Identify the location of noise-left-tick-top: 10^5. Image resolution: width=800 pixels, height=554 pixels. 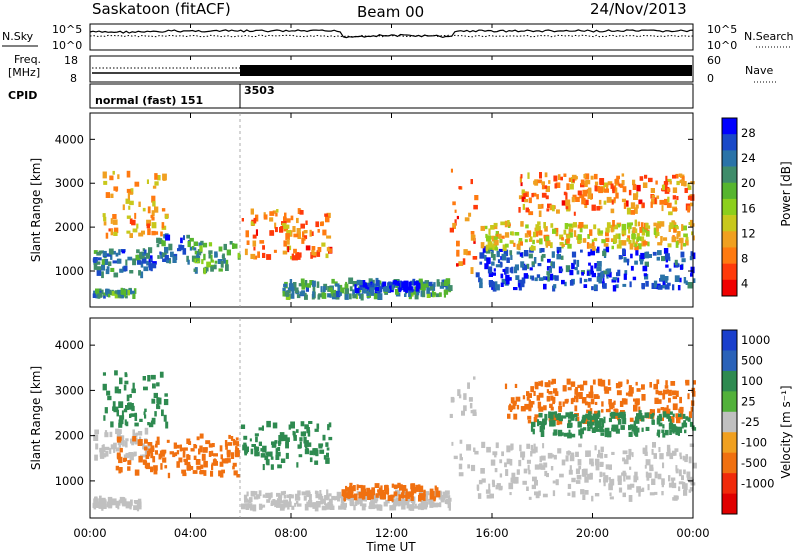
(67, 29).